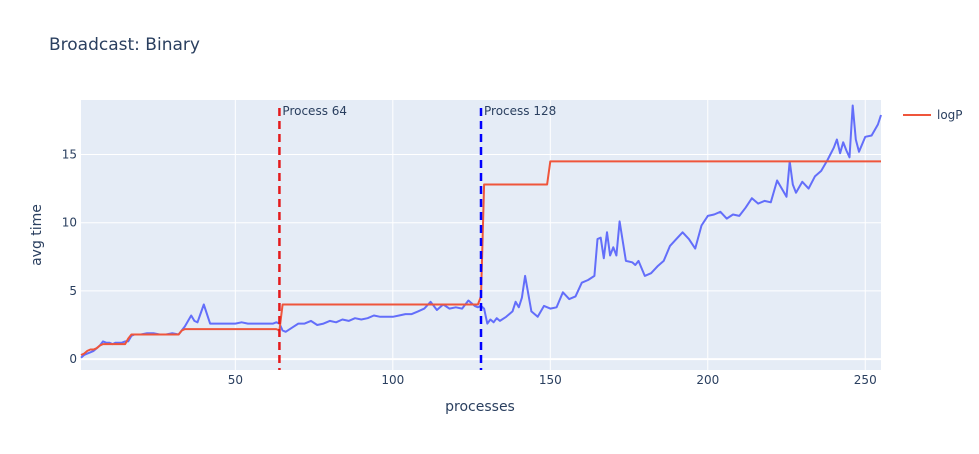 Image resolution: width=979 pixels, height=454 pixels. Describe the element at coordinates (550, 380) in the screenshot. I see `x-tick-label: 150` at that location.